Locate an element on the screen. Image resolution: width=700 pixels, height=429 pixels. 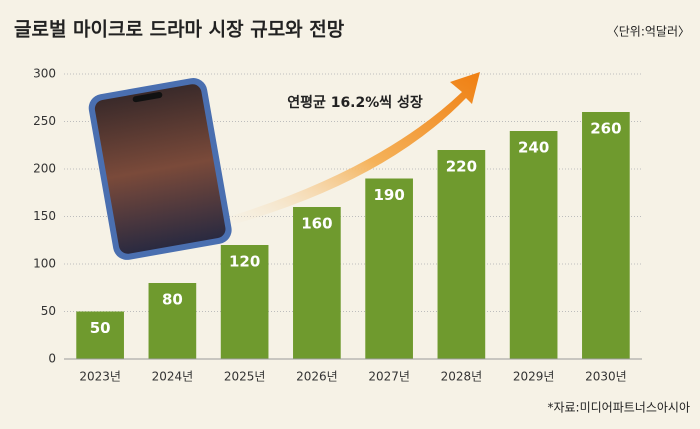
value-label: 260 is located at coordinates (605, 129).